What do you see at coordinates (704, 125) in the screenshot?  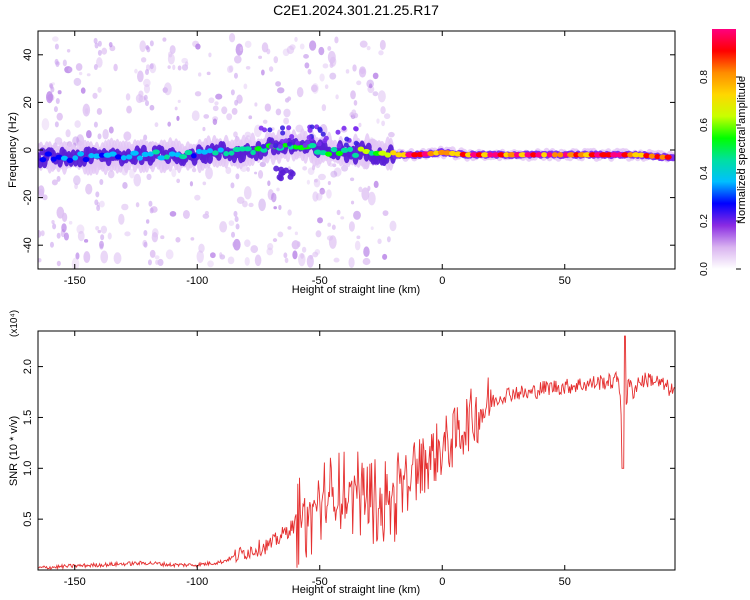 I see `colorbar-tick-label: 0.6` at bounding box center [704, 125].